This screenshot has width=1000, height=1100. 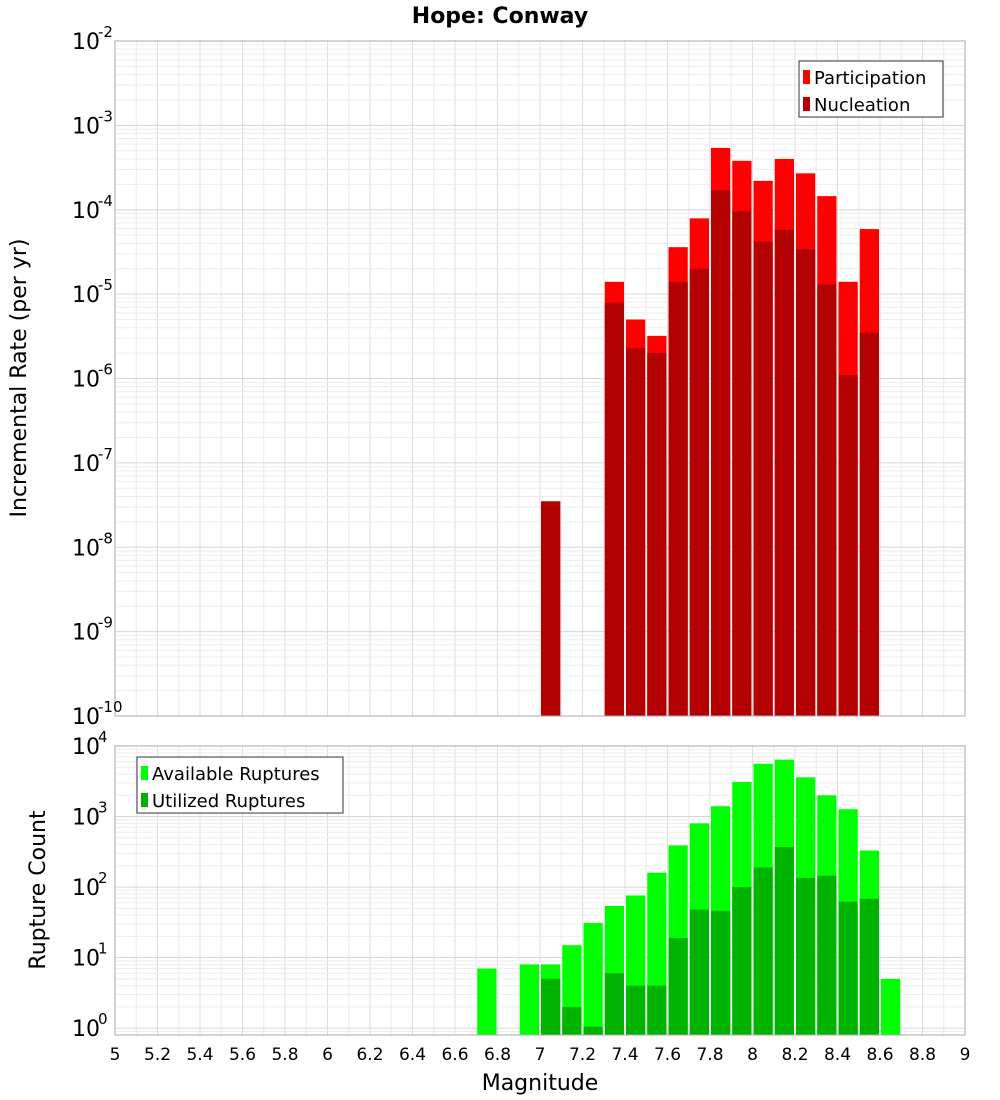 What do you see at coordinates (105, 285) in the screenshot?
I see `top-y-tick-exponent: -5` at bounding box center [105, 285].